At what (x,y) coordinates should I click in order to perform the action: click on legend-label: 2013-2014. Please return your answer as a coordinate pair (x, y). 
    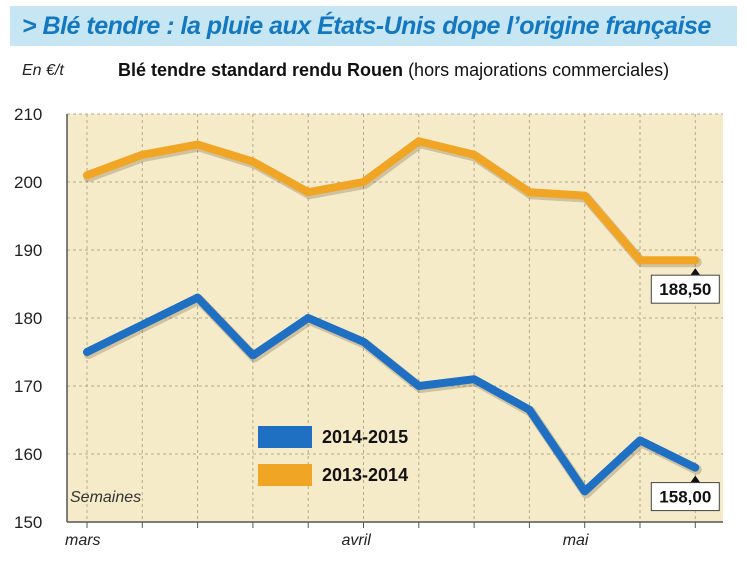
    Looking at the image, I should click on (365, 475).